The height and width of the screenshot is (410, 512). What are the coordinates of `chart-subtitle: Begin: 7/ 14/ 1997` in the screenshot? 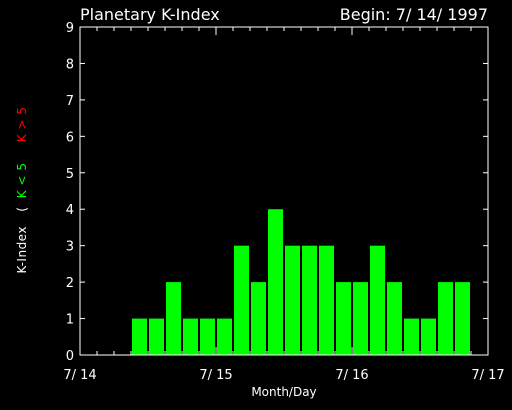 It's located at (414, 14).